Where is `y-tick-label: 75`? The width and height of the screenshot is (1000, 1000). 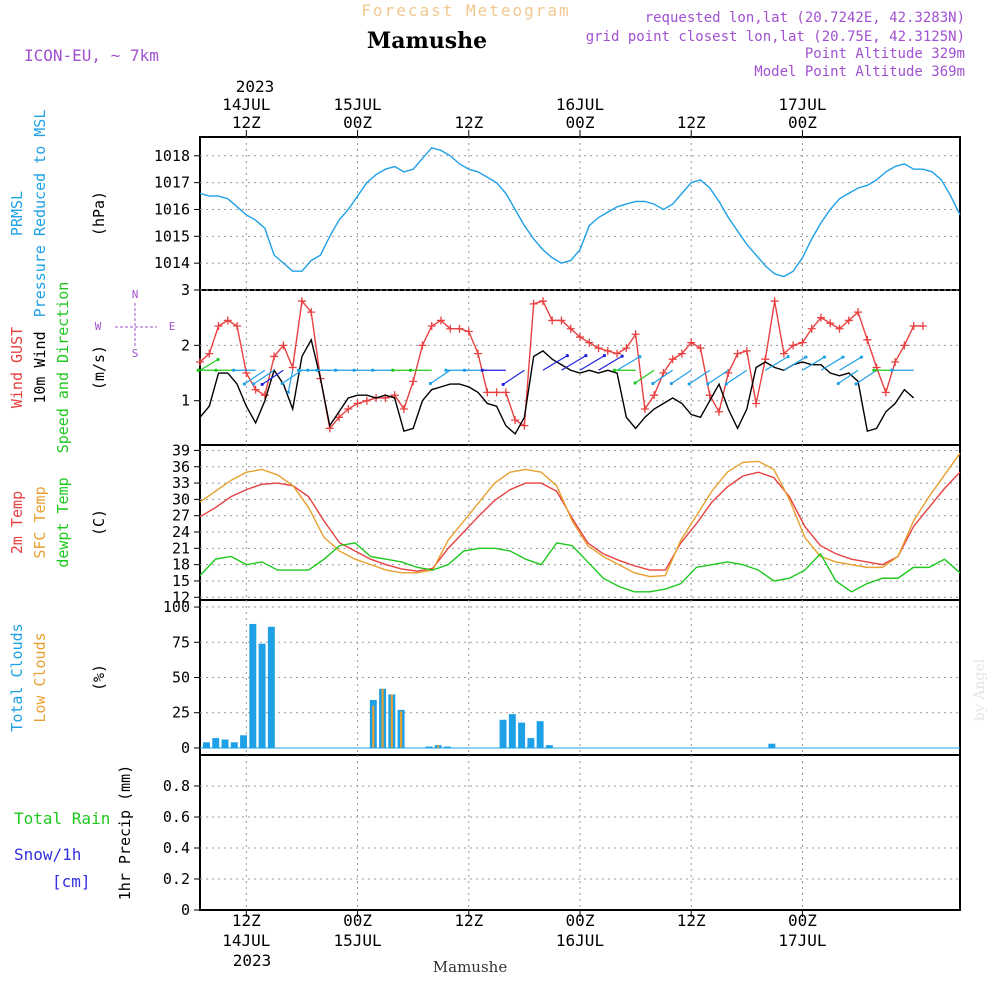 y-tick-label: 75 is located at coordinates (181, 642).